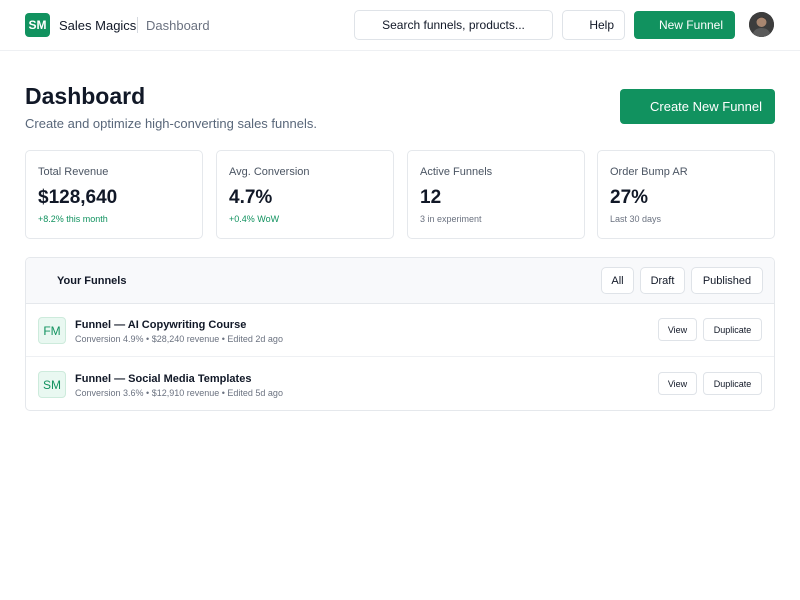 This screenshot has height=600, width=800. Describe the element at coordinates (161, 325) in the screenshot. I see `funnel-name: Funnel — AI Copywriting Course` at that location.